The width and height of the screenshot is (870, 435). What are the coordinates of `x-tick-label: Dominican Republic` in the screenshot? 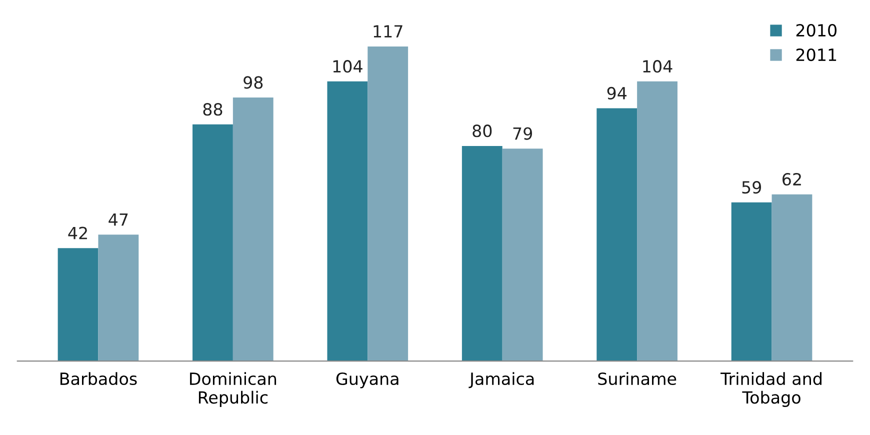 It's located at (233, 389).